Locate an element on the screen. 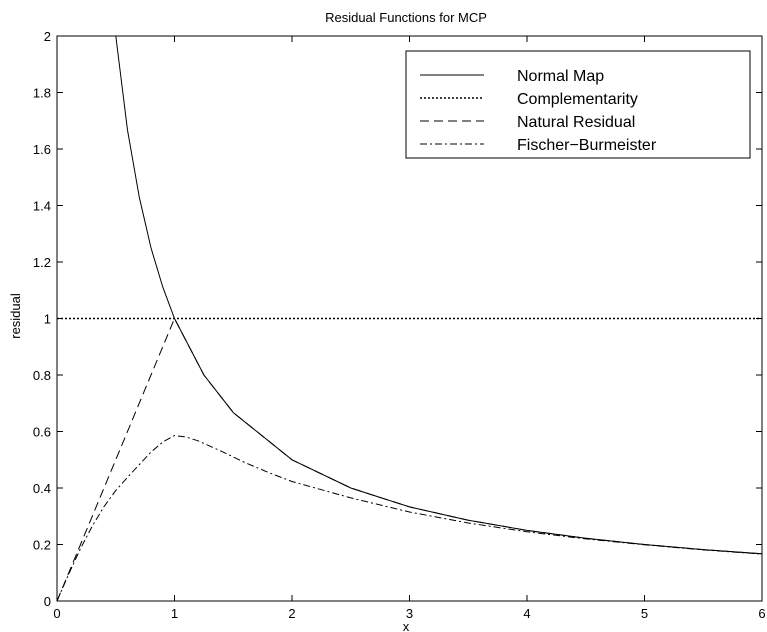  y-tick-label: 1 is located at coordinates (47, 319).